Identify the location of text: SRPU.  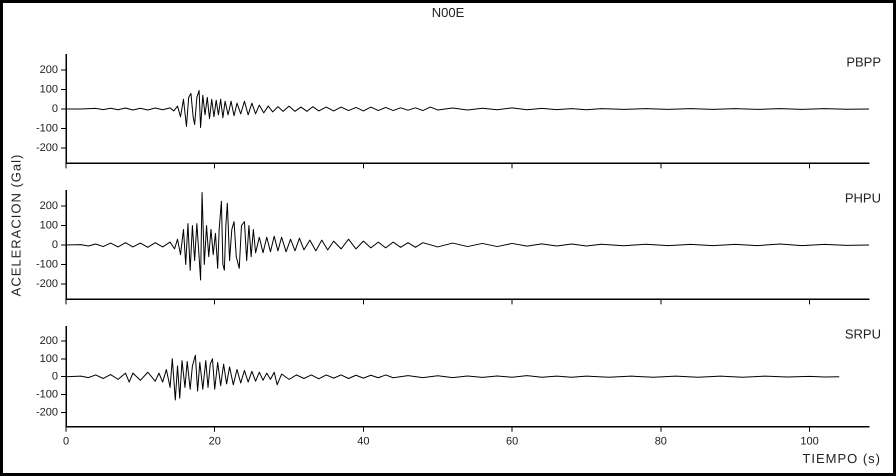
(862, 334).